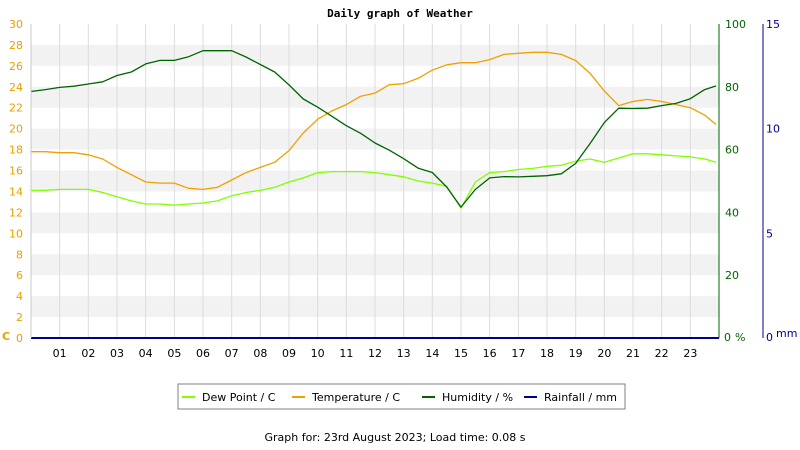 The image size is (800, 450). What do you see at coordinates (633, 353) in the screenshot?
I see `x-axis-tick-label: 21` at bounding box center [633, 353].